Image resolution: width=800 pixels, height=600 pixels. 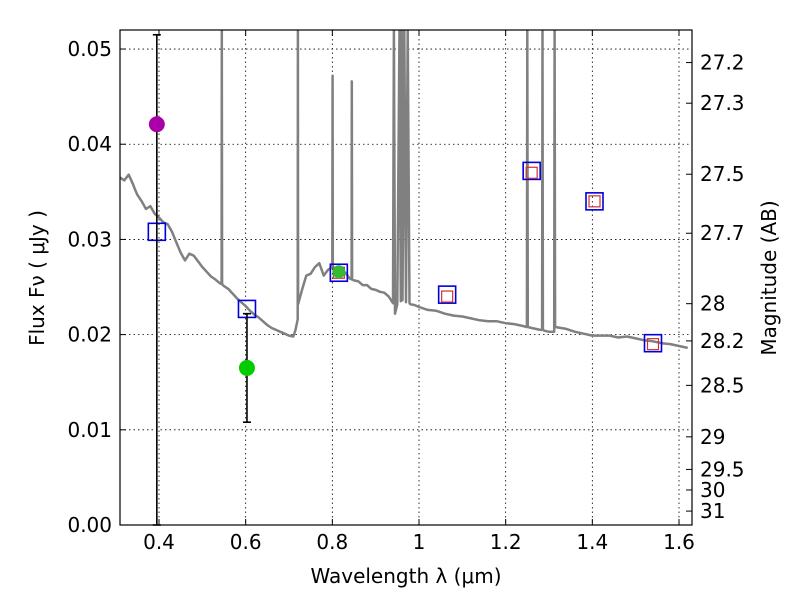 What do you see at coordinates (722, 174) in the screenshot?
I see `right-tick-label: 27.5` at bounding box center [722, 174].